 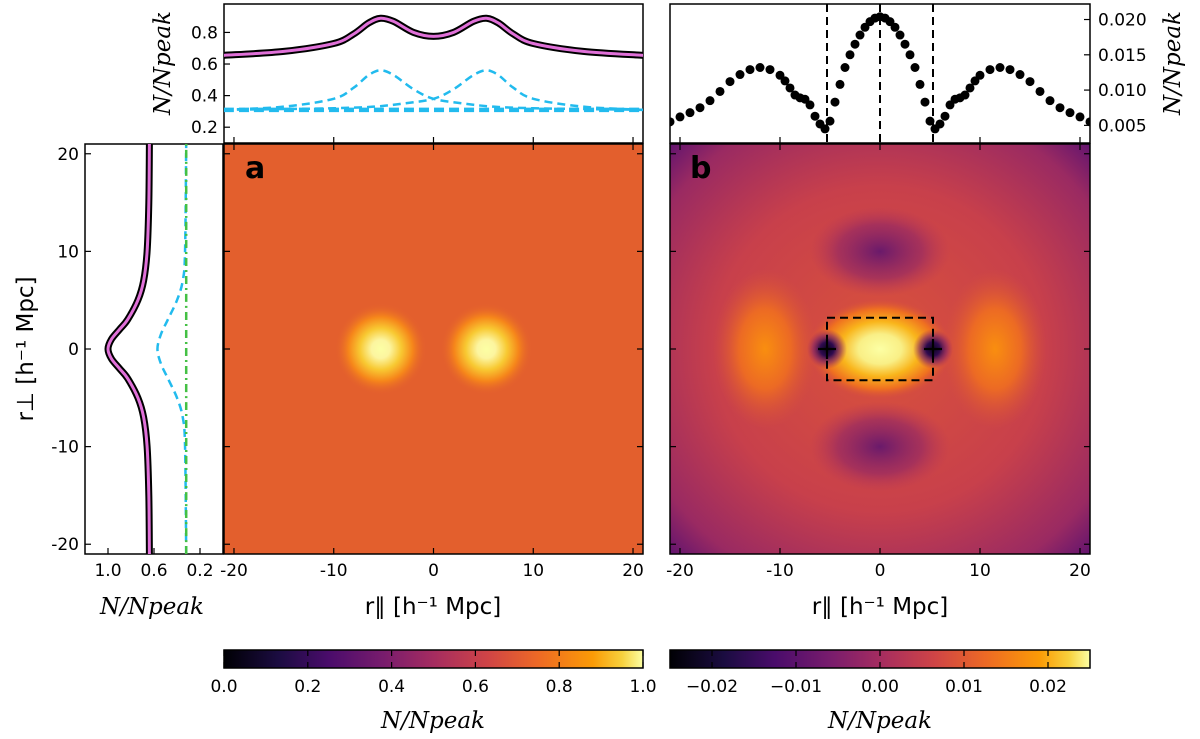 What do you see at coordinates (68, 252) in the screenshot?
I see `left-profile-y-tick-label: 10` at bounding box center [68, 252].